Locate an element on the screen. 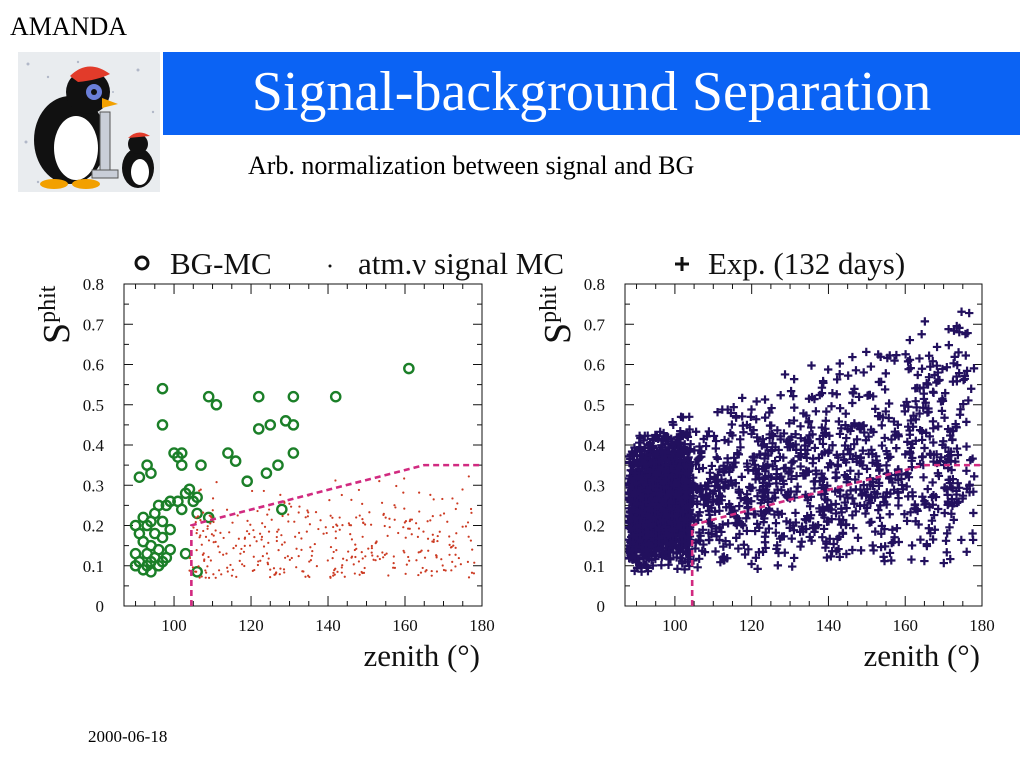 This screenshot has height=768, width=1024. footer-date: 2000-06-18 is located at coordinates (128, 736).